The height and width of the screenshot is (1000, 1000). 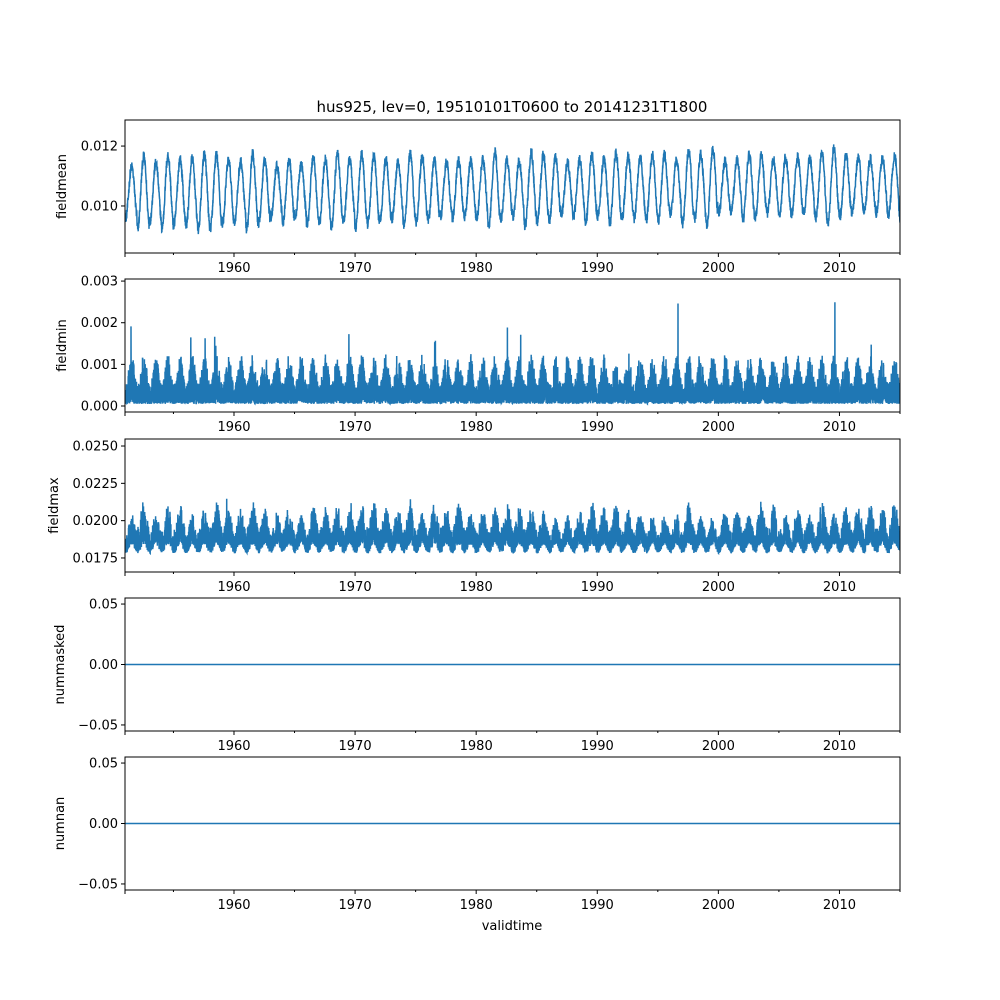 I want to click on series-line-fieldmean, so click(x=512, y=189).